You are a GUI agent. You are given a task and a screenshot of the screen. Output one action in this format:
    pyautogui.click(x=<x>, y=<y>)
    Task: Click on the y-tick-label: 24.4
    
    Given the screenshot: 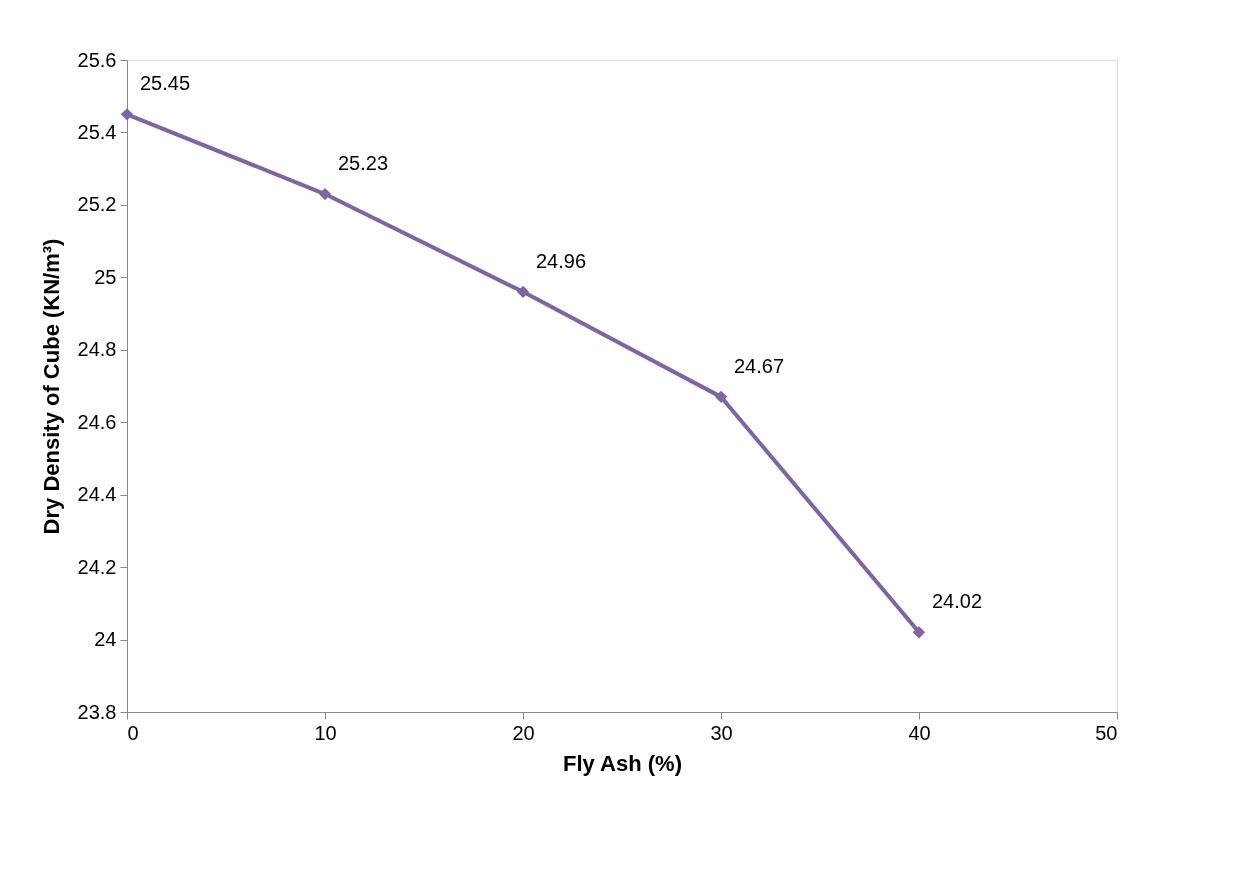 What is the action you would take?
    pyautogui.click(x=97, y=494)
    